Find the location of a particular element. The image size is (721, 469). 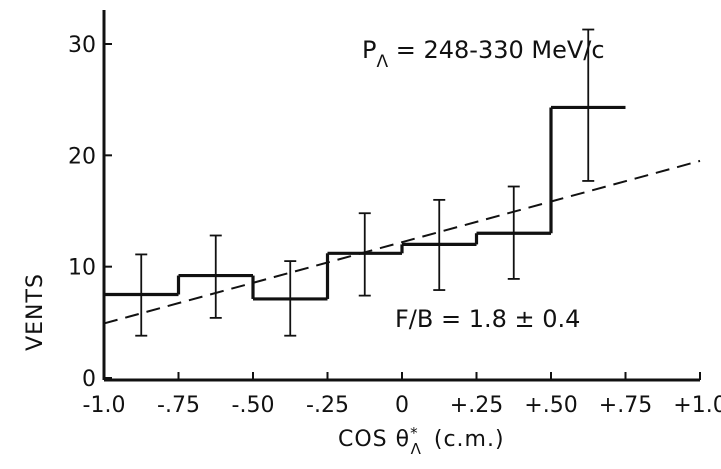

x-axis-label-main: COS θ is located at coordinates (374, 439).